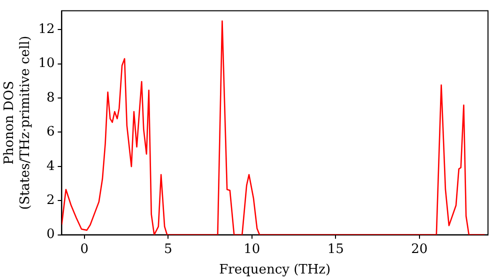  What do you see at coordinates (252, 249) in the screenshot?
I see `x-tick-label: 10` at bounding box center [252, 249].